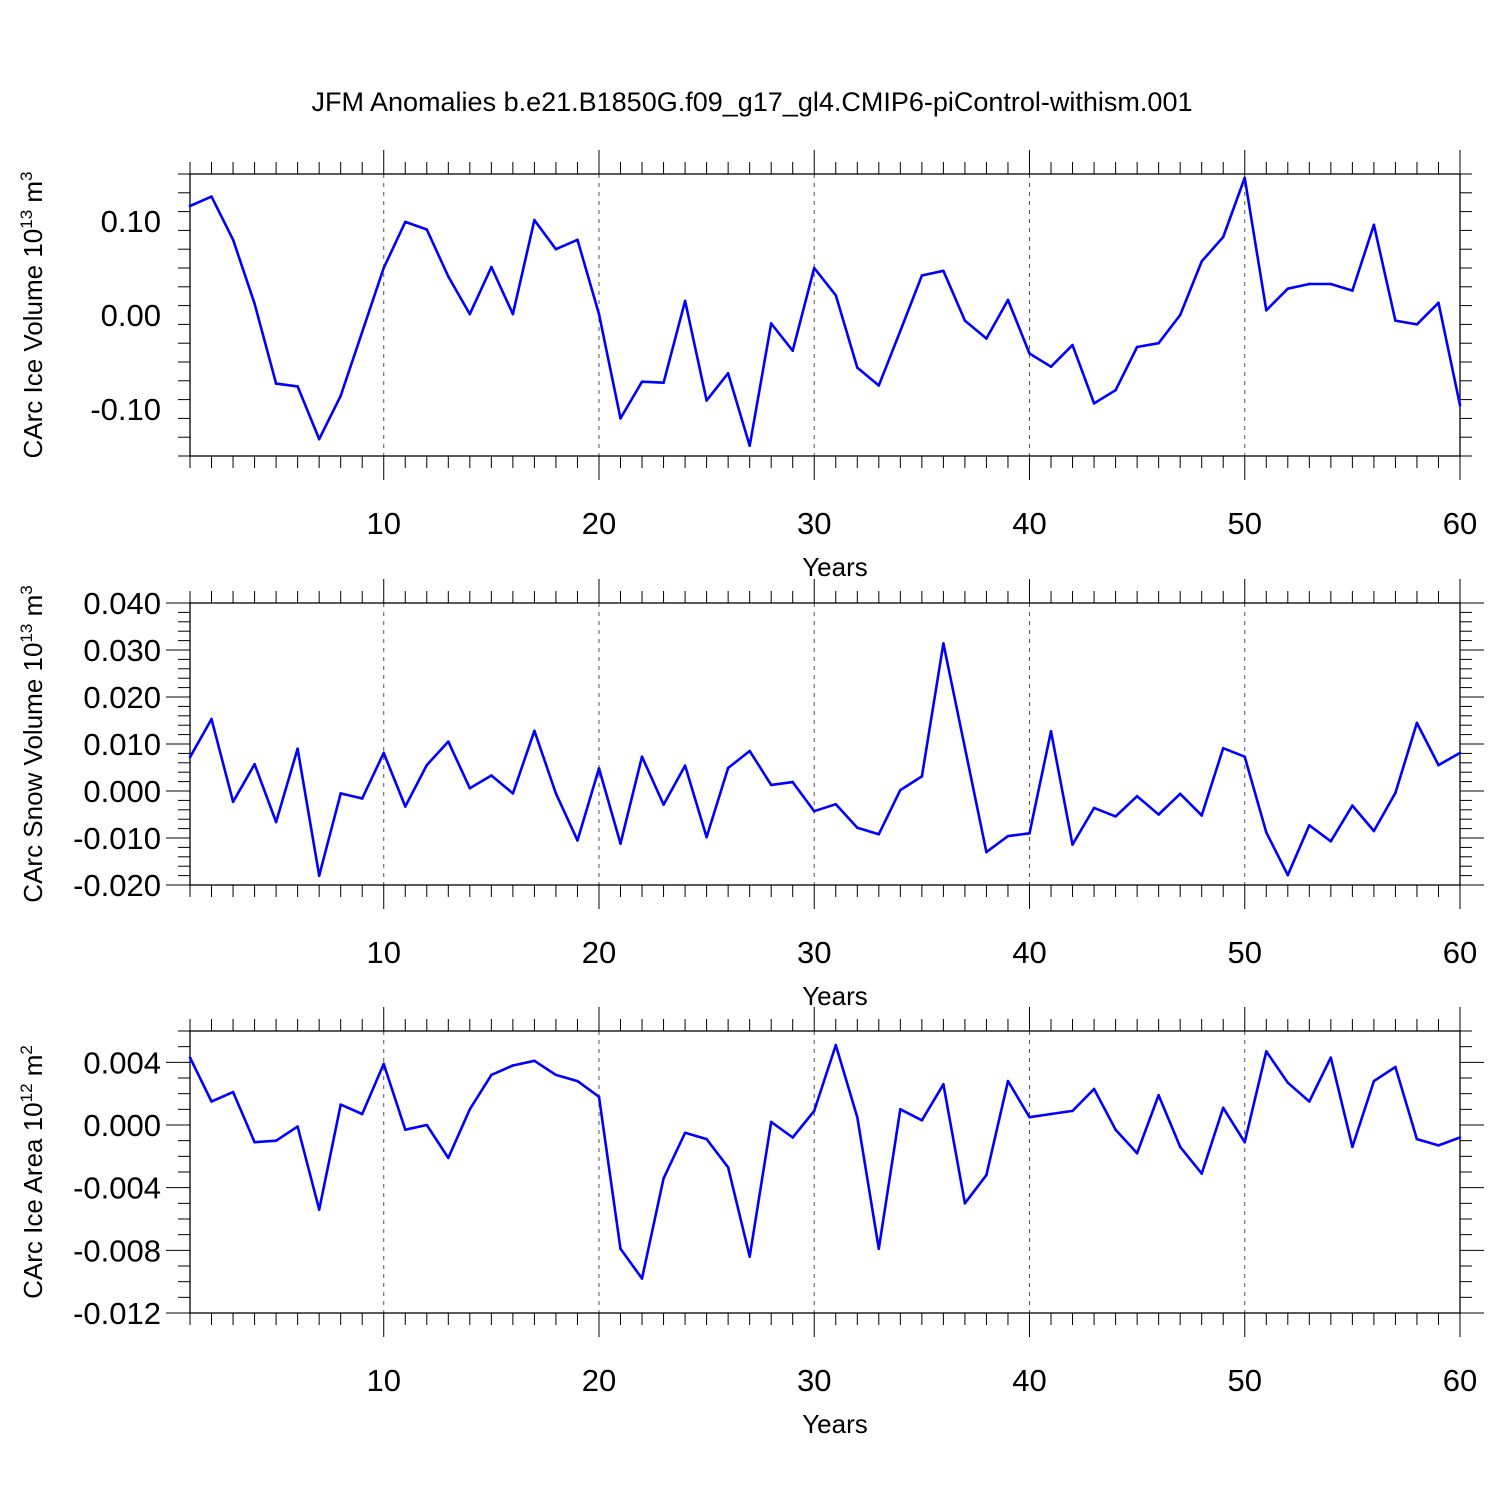 The width and height of the screenshot is (1500, 1500). Describe the element at coordinates (131, 221) in the screenshot. I see `y-tick-label: 0.10` at that location.